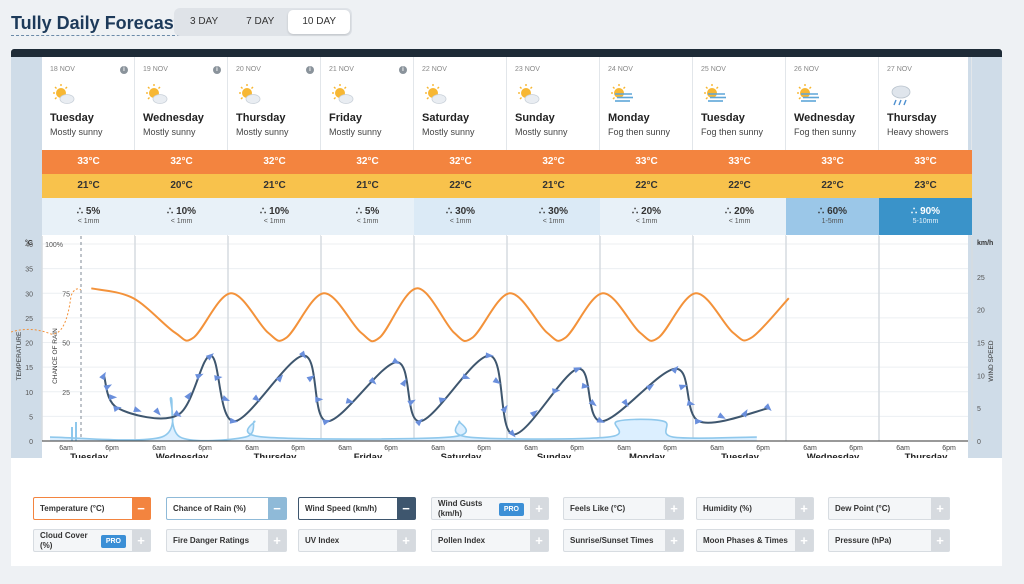 This screenshot has height=584, width=1024. Describe the element at coordinates (260, 21) in the screenshot. I see `tab-7-day: 7 DAY` at that location.